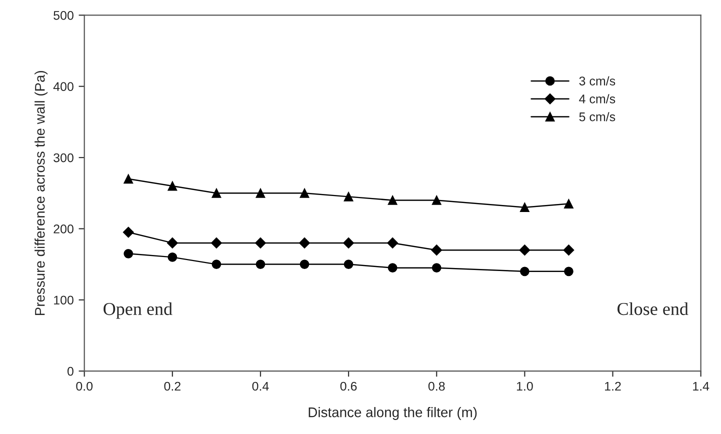 The image size is (721, 434). I want to click on x-tick-label: 0.2, so click(172, 386).